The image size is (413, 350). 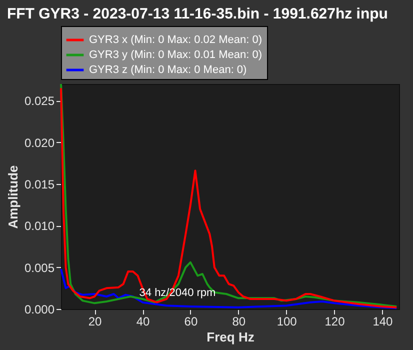 I want to click on x-tick-label: 80, so click(x=239, y=321).